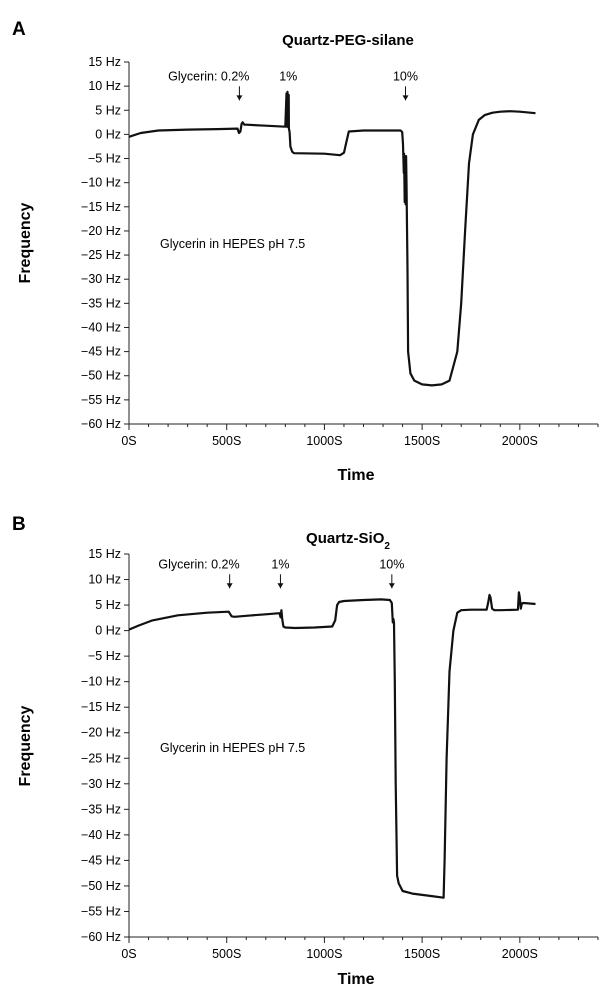 This screenshot has width=609, height=992. I want to click on chart-title: Quartz-PEG-silane, so click(348, 40).